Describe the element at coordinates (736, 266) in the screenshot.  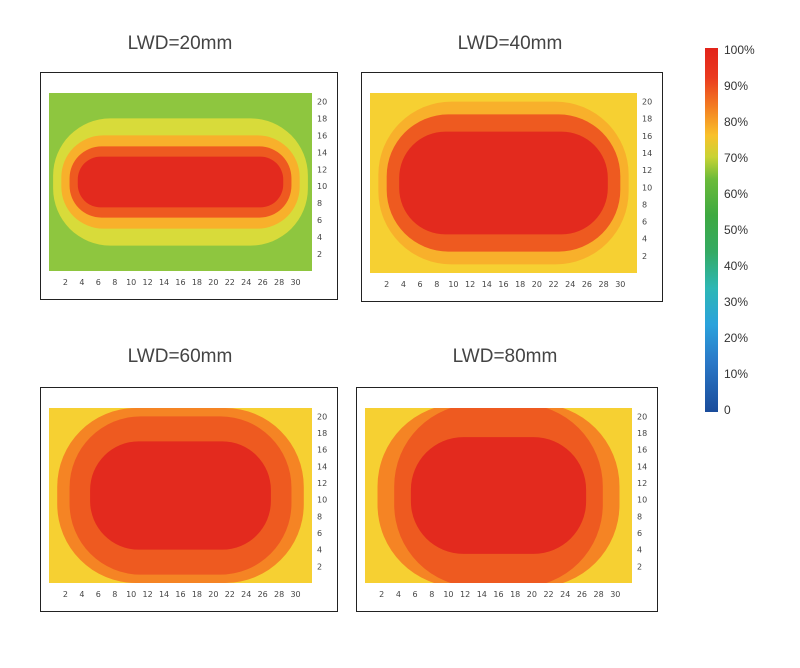
I see `colorbar-tick-label: 40%` at that location.